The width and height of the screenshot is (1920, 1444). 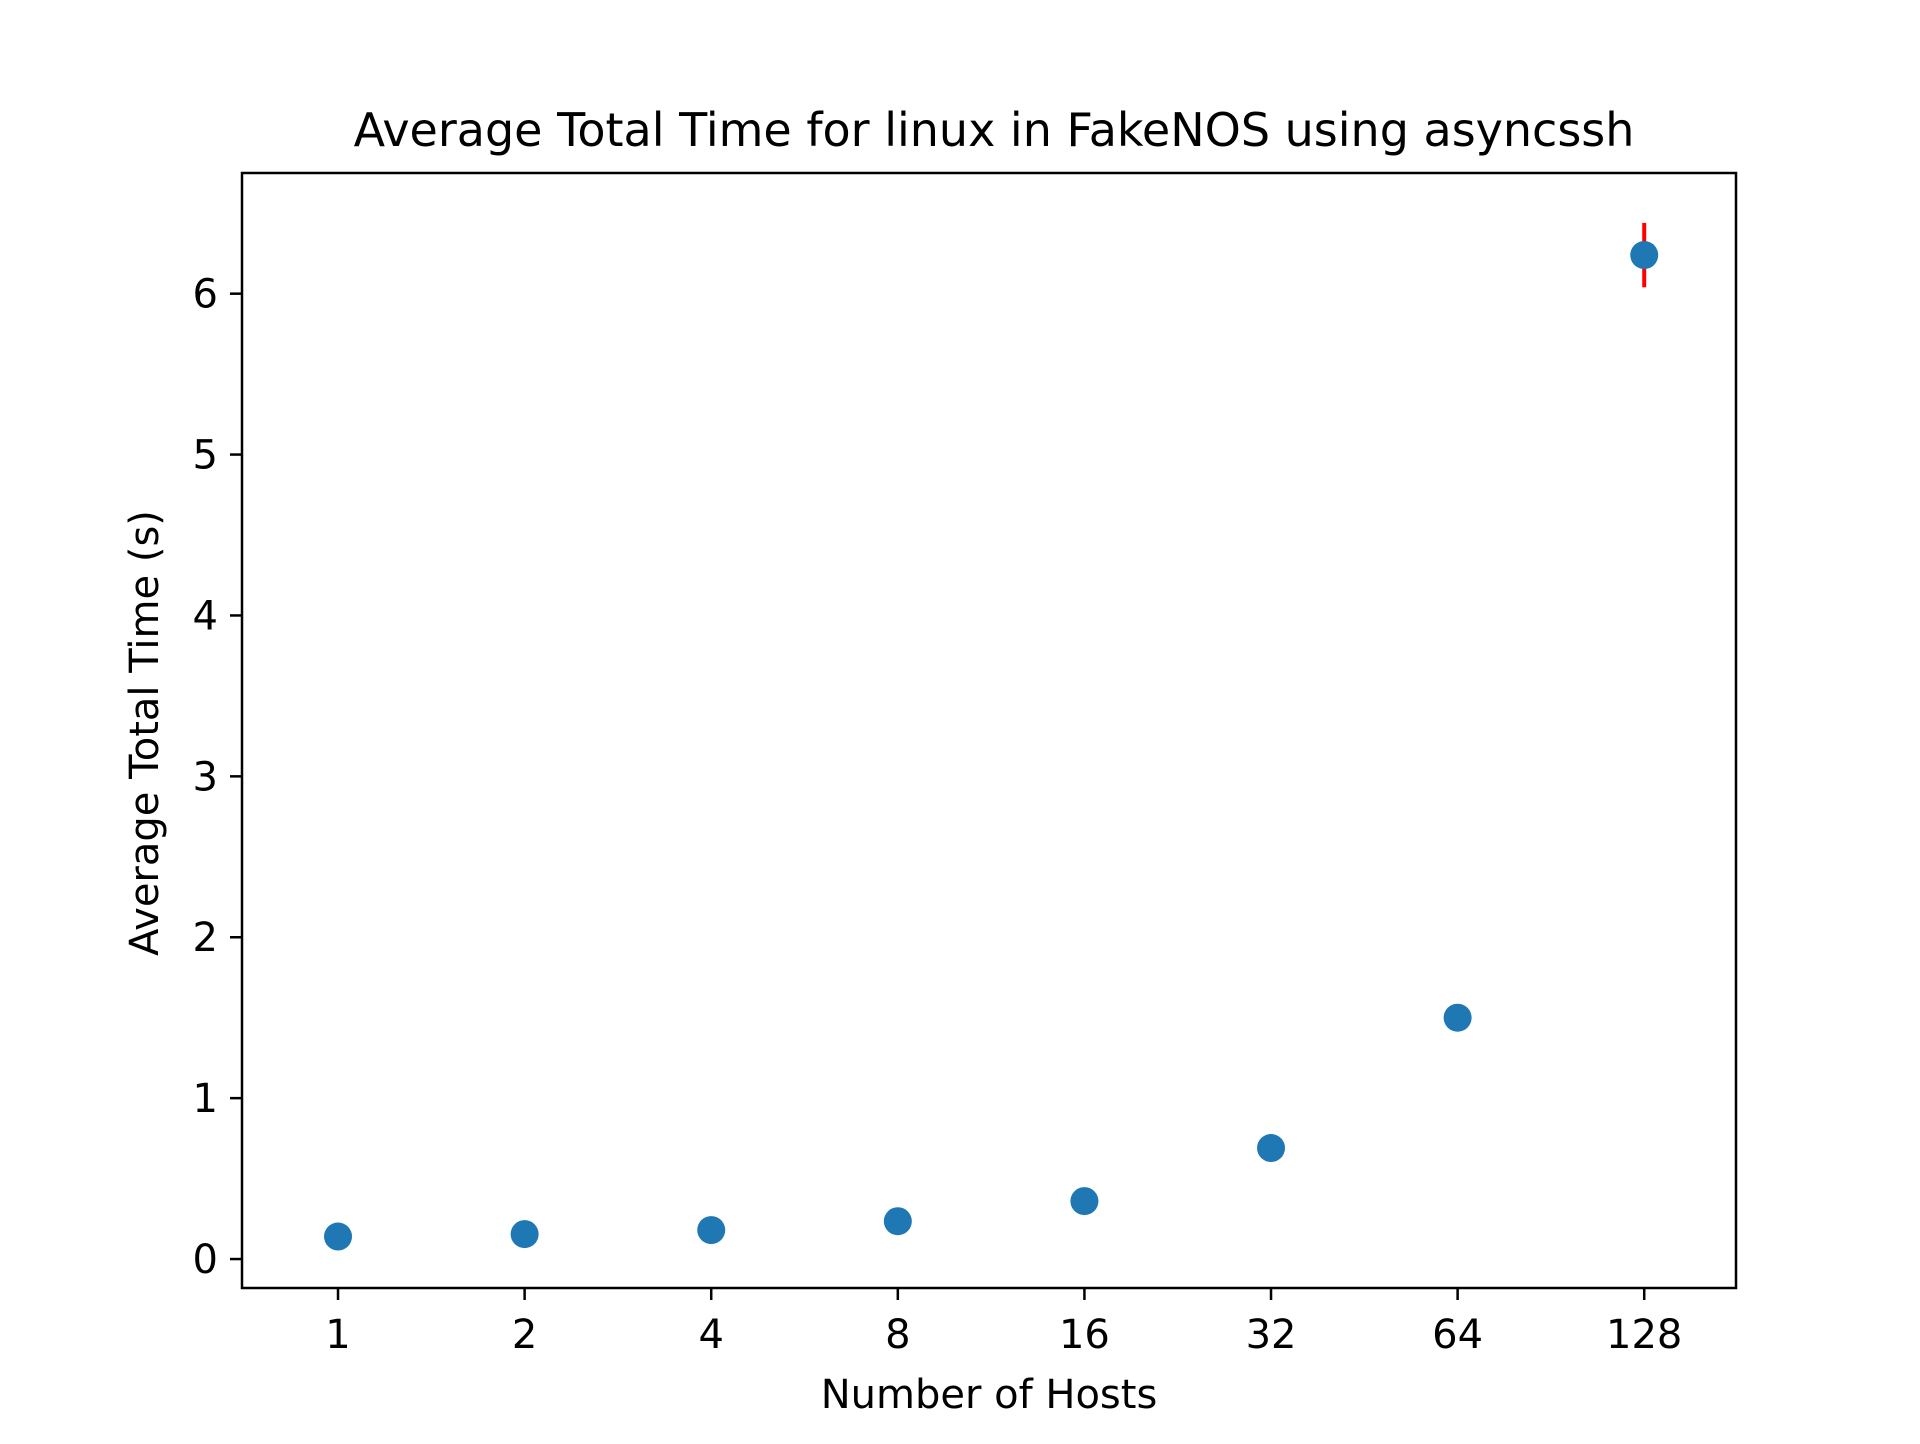 What do you see at coordinates (205, 777) in the screenshot?
I see `y-tick-label: 3` at bounding box center [205, 777].